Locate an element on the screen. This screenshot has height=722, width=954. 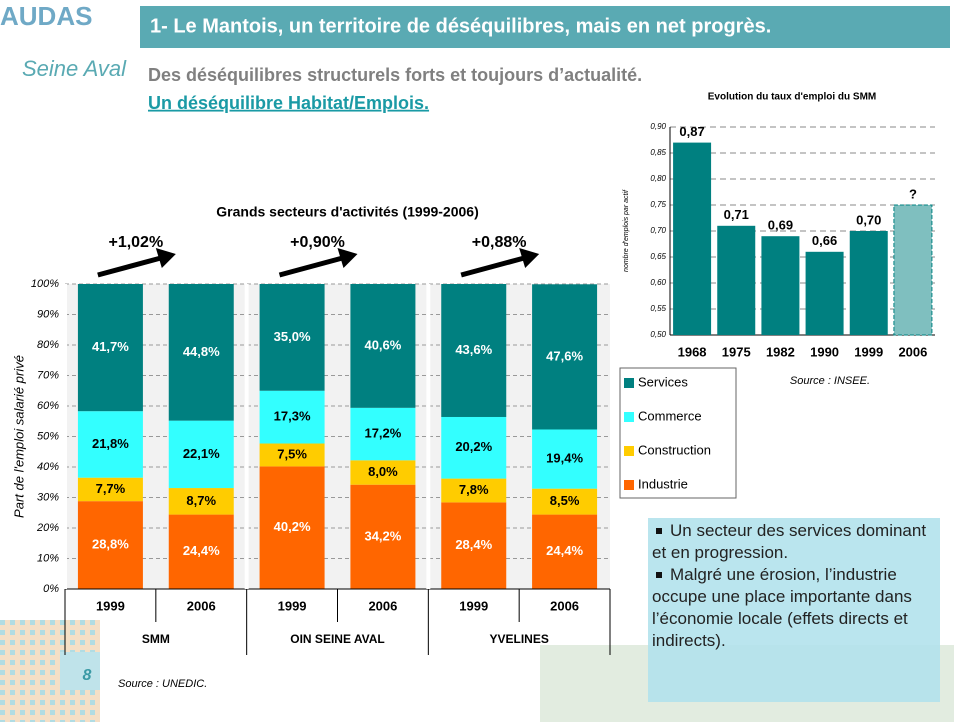
data-label: 35,0% is located at coordinates (292, 336).